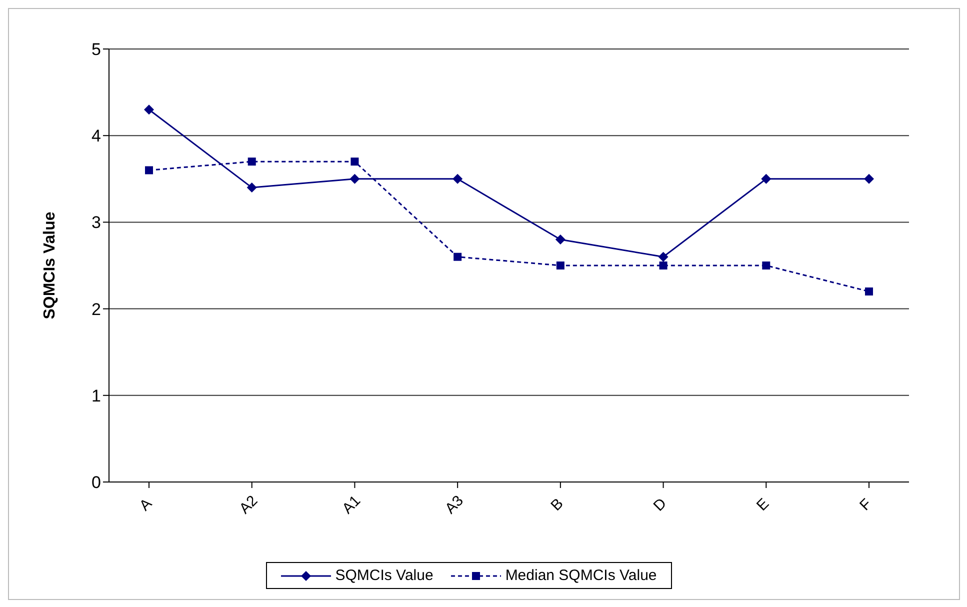 Image resolution: width=967 pixels, height=607 pixels. What do you see at coordinates (249, 505) in the screenshot?
I see `x-tick-label: A2` at bounding box center [249, 505].